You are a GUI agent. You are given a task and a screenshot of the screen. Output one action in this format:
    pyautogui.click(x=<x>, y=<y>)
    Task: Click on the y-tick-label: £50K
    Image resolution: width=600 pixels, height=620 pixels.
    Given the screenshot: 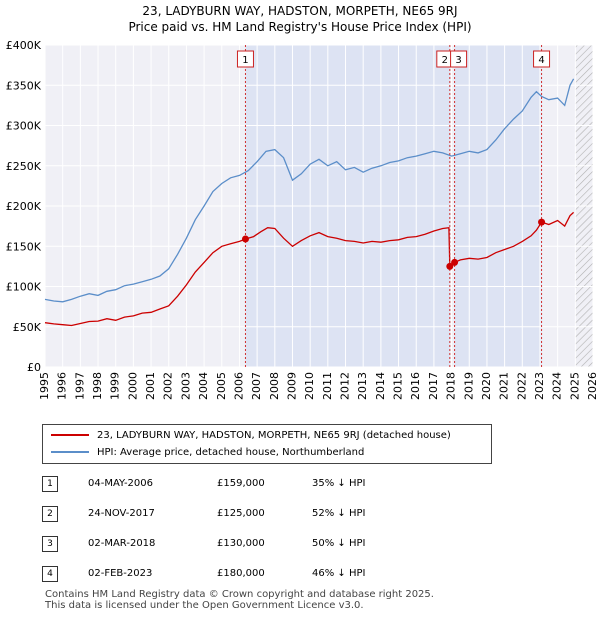 What is the action you would take?
    pyautogui.click(x=27, y=327)
    